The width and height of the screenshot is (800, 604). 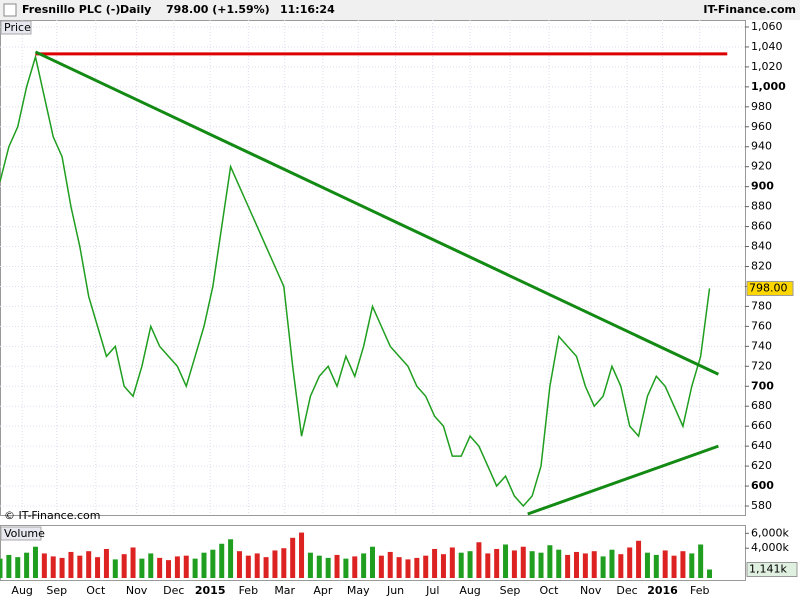 What do you see at coordinates (323, 590) in the screenshot?
I see `x-tick-label: Apr` at bounding box center [323, 590].